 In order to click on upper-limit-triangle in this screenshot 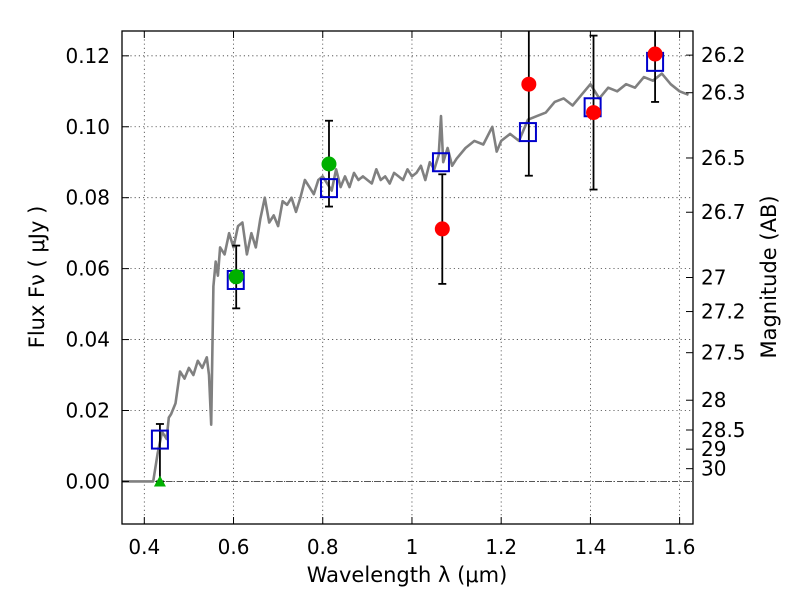, I will do `click(159, 481)`.